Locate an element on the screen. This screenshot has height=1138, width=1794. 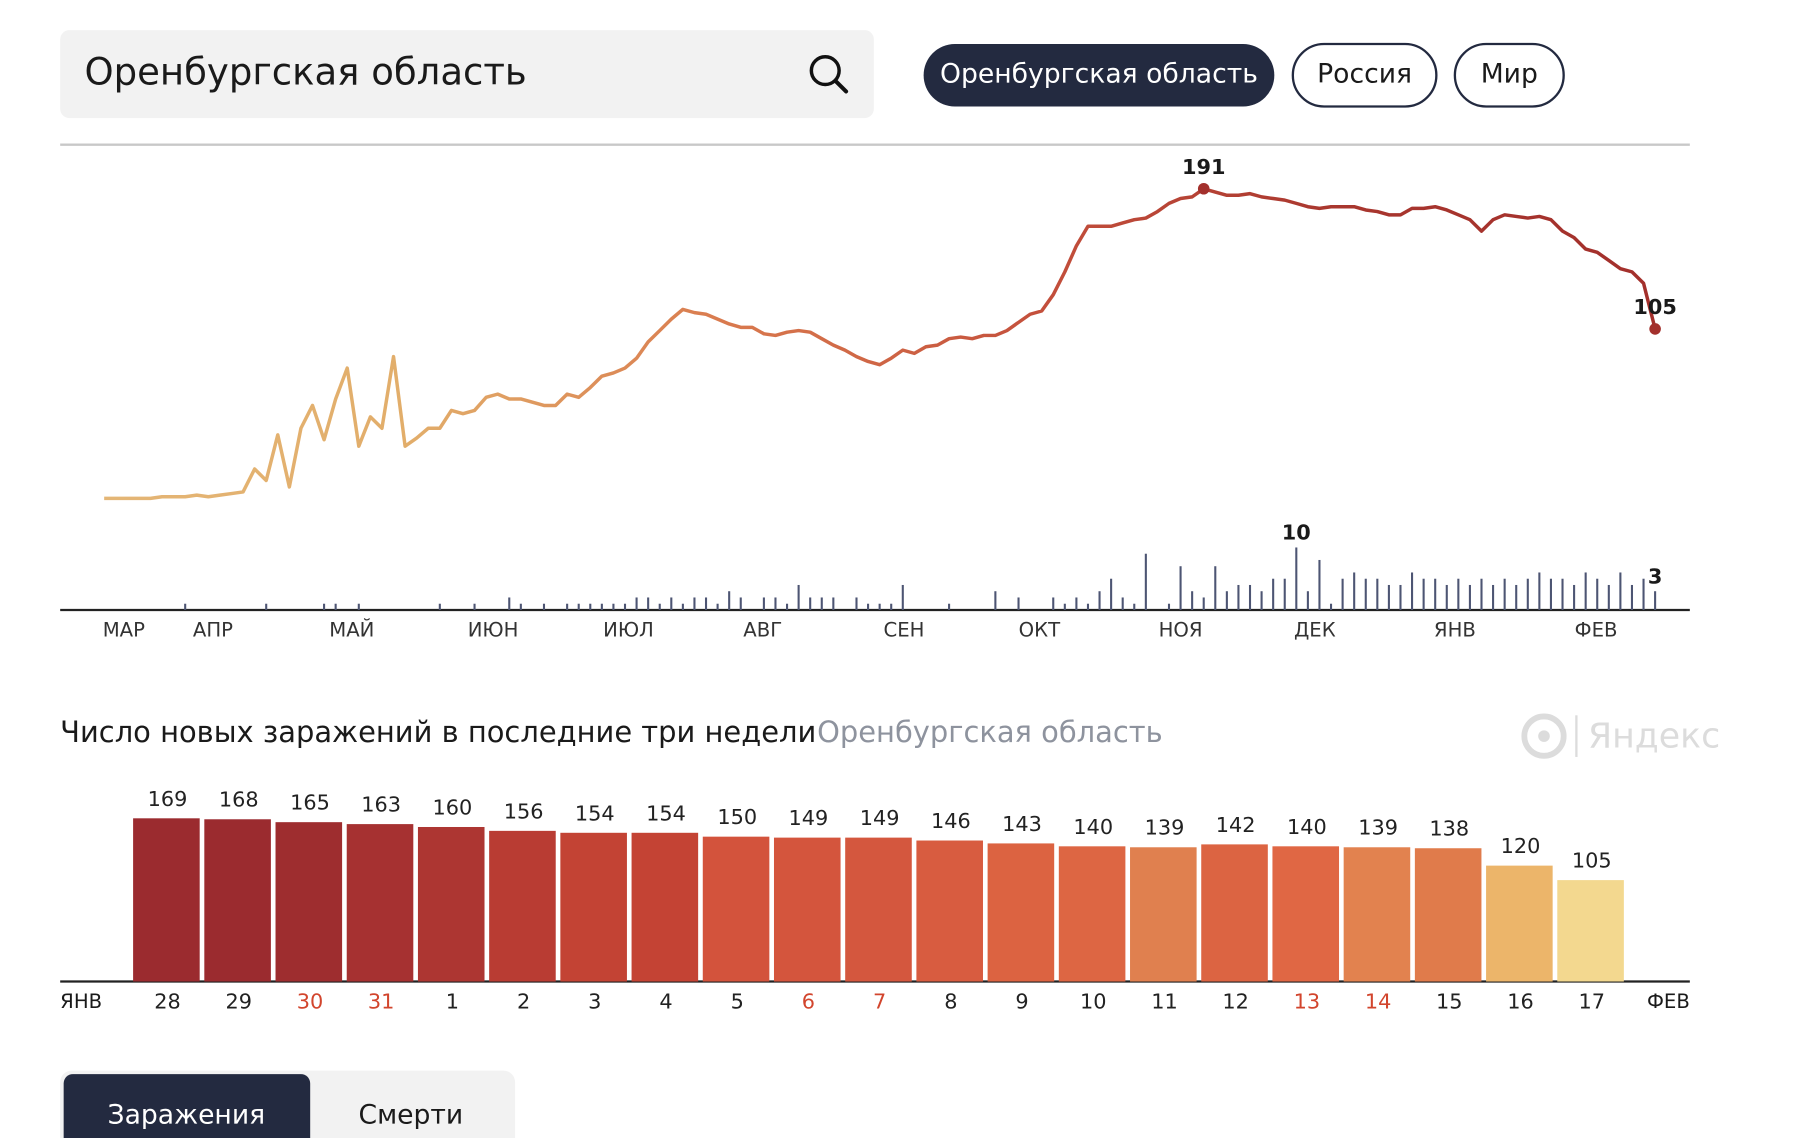
search-icon-handle is located at coordinates (841, 86).